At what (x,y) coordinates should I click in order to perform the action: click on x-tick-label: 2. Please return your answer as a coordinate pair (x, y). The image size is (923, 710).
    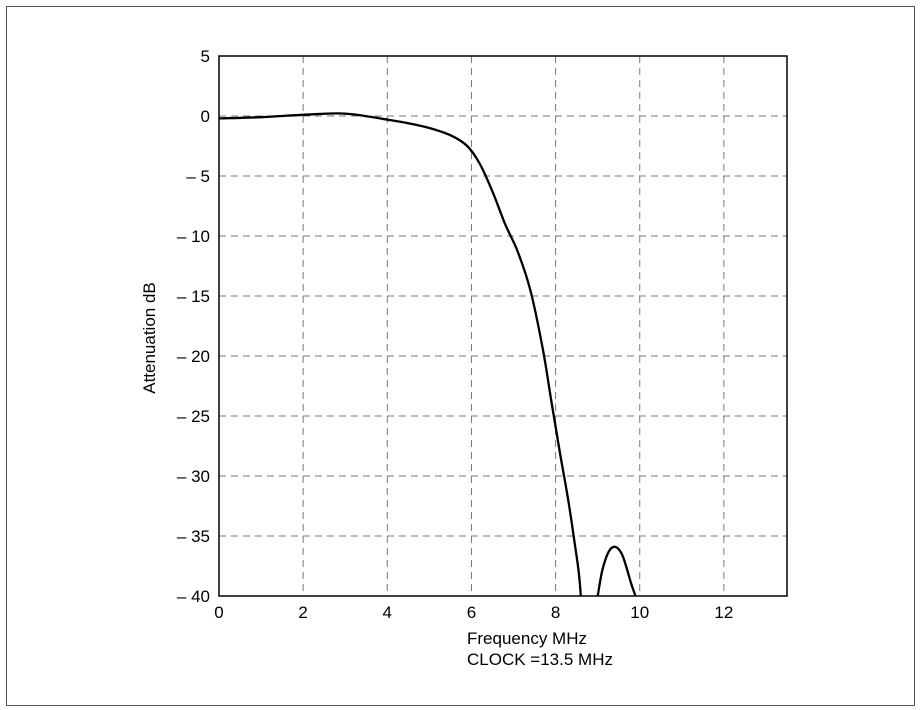
    Looking at the image, I should click on (302, 612).